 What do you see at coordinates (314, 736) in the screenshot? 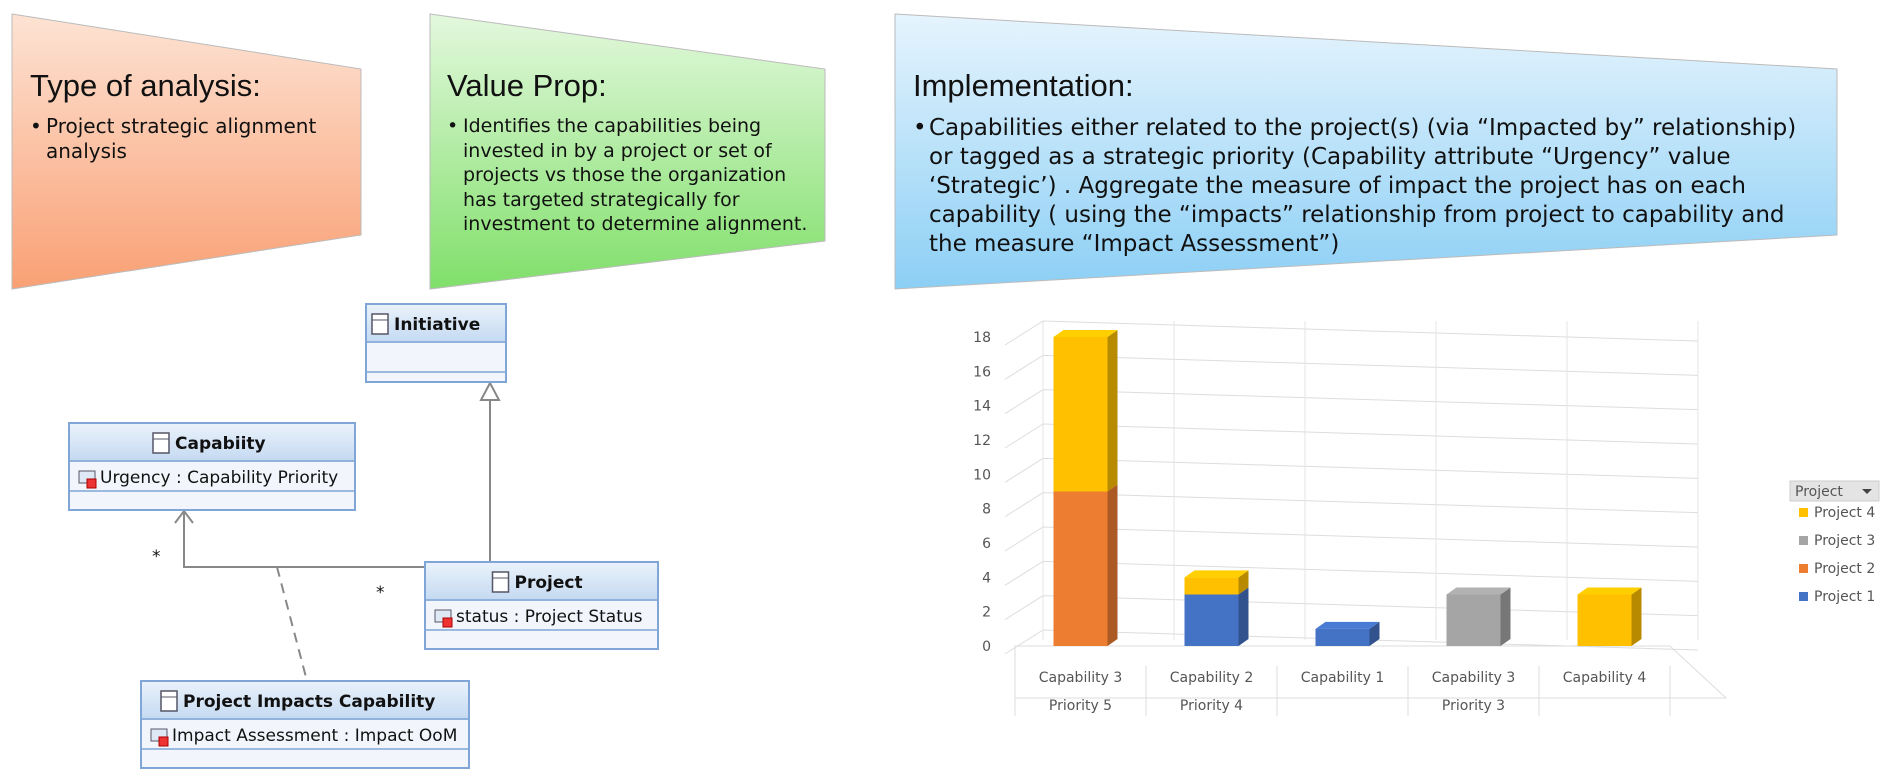
I see `attribute: Impact Assessment : Impact OoM` at bounding box center [314, 736].